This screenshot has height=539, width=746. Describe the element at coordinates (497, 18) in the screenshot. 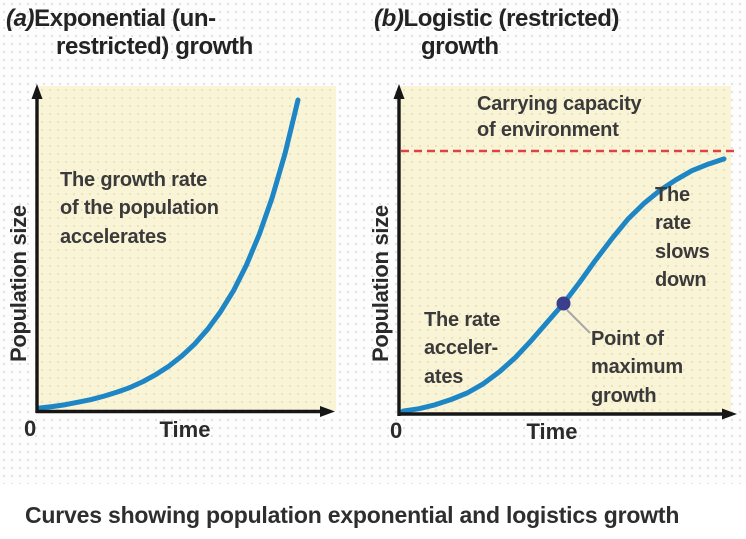

I see `panel-b-title-line1: (b)Logistic (restricted)` at that location.